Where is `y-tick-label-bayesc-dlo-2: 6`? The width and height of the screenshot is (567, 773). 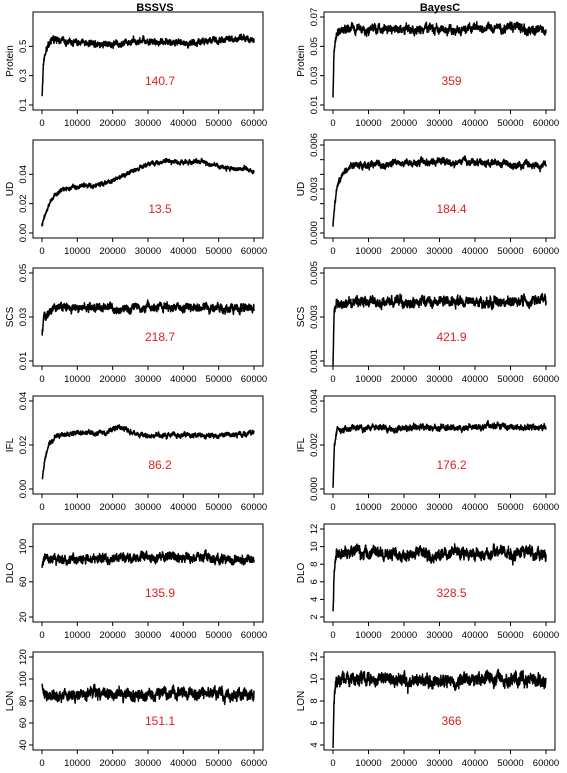 y-tick-label-bayesc-dlo-2: 6 is located at coordinates (314, 581).